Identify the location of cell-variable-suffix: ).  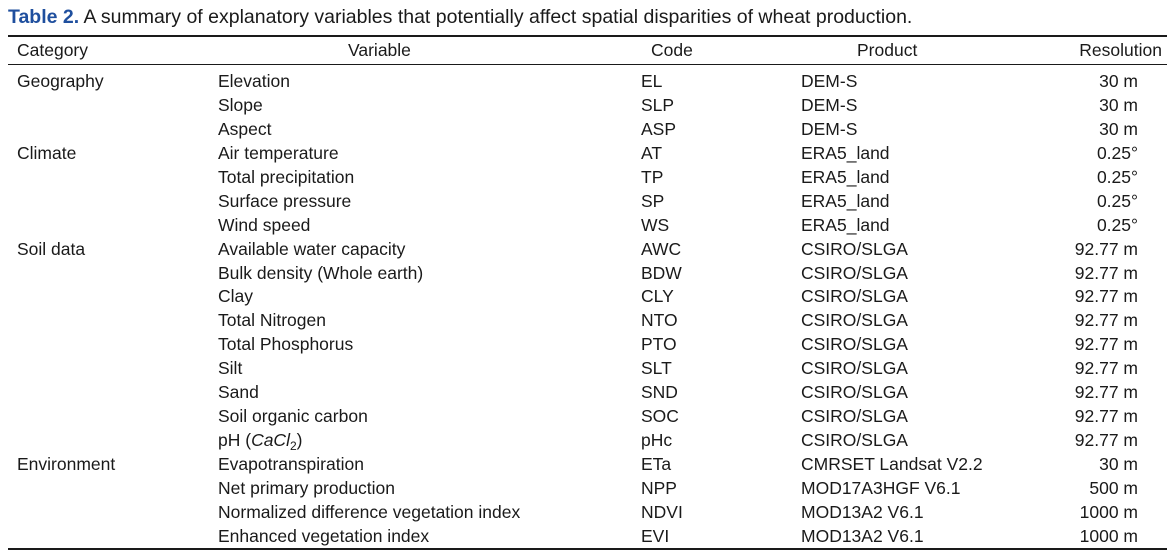
(299, 440).